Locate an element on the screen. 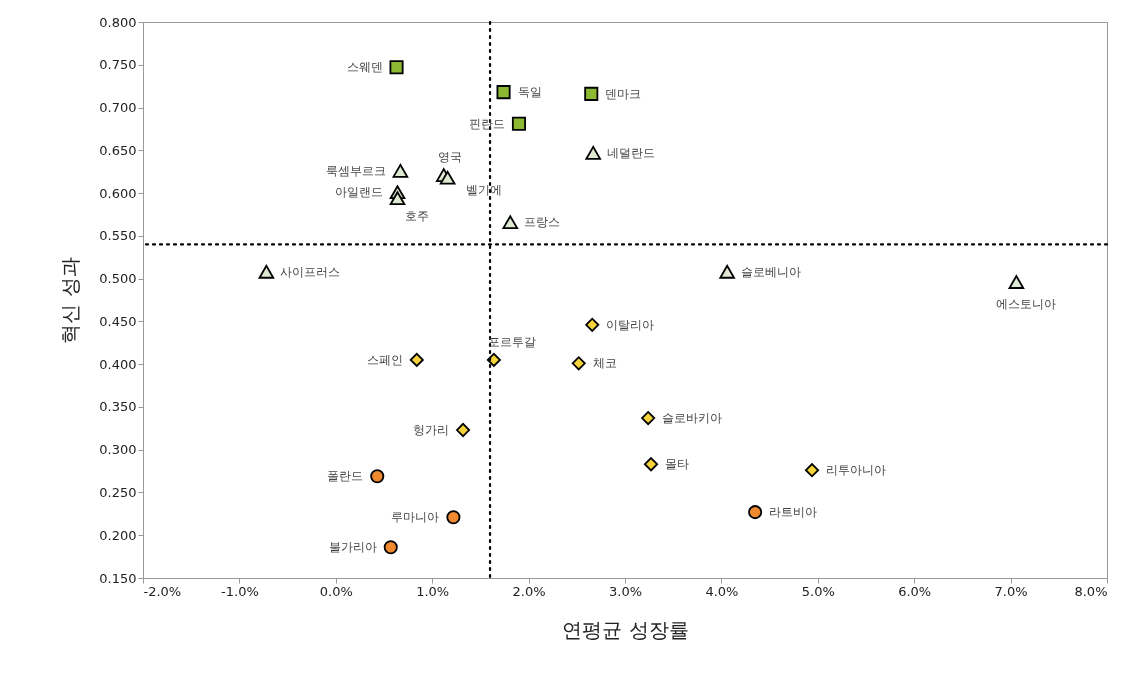  x-axis-title: 연평균 성장률 is located at coordinates (625, 629).